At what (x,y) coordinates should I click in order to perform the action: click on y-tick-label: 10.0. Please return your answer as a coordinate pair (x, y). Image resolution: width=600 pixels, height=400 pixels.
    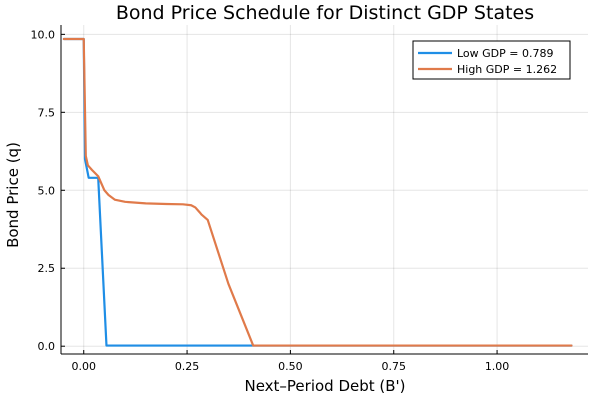
    Looking at the image, I should click on (43, 34).